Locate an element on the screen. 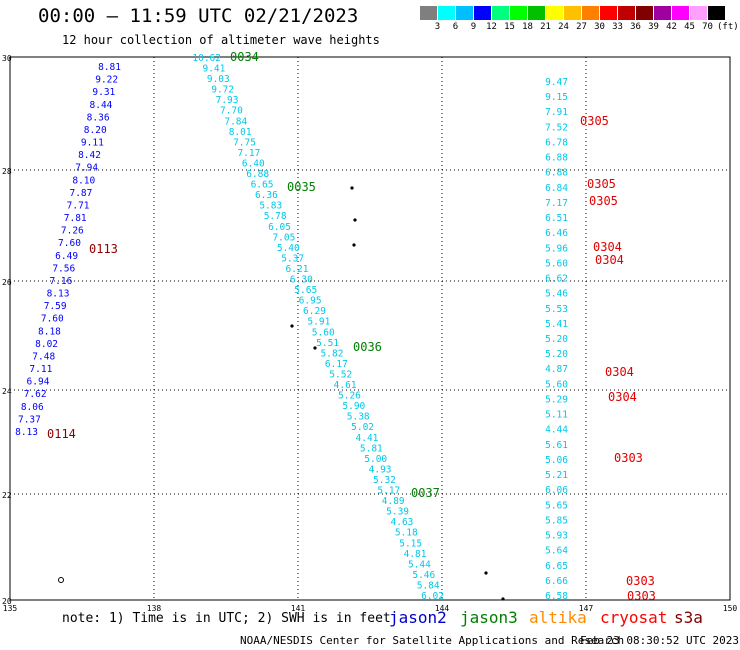 Image resolution: width=740 pixels, height=650 pixels. swh-value: 8.06 is located at coordinates (32, 407).